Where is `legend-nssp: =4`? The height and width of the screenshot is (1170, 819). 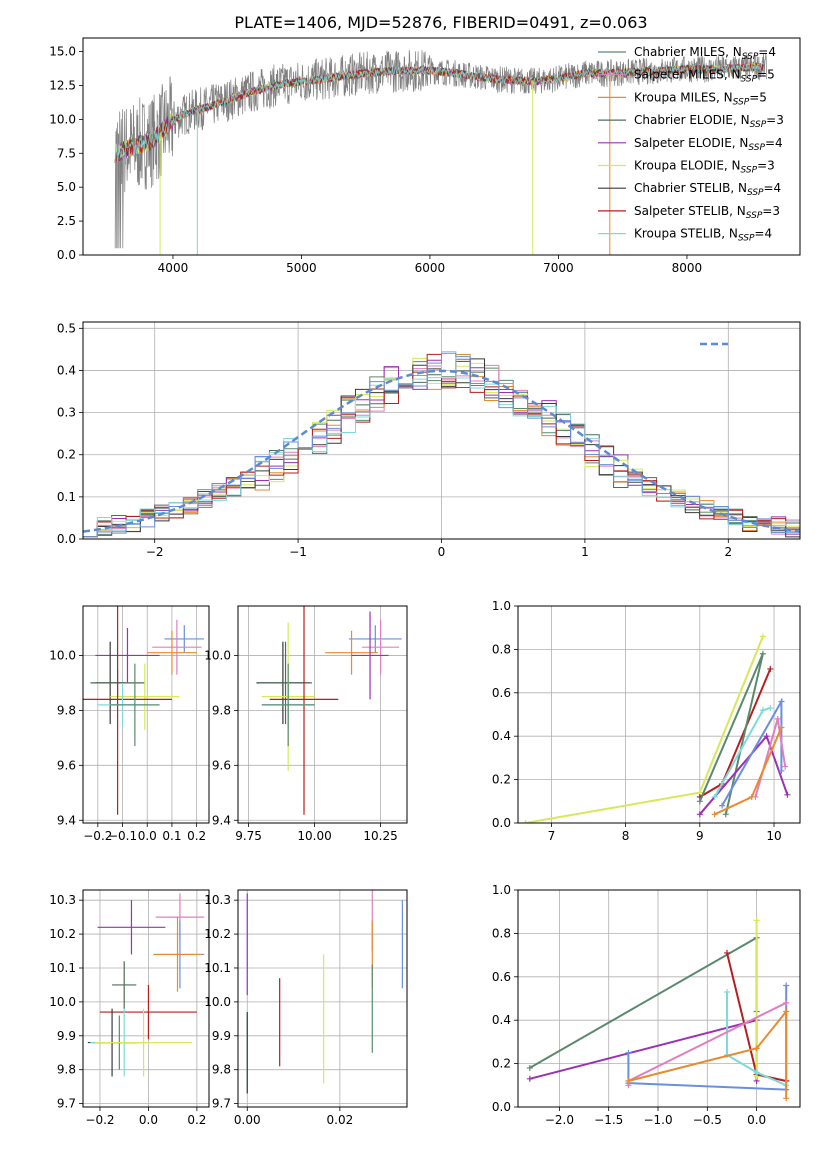
legend-nssp: =4 is located at coordinates (767, 52).